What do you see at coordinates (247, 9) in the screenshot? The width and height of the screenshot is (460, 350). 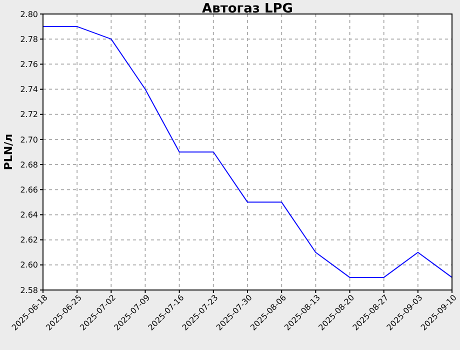 I see `chart-title: Автогаз LPG` at bounding box center [247, 9].